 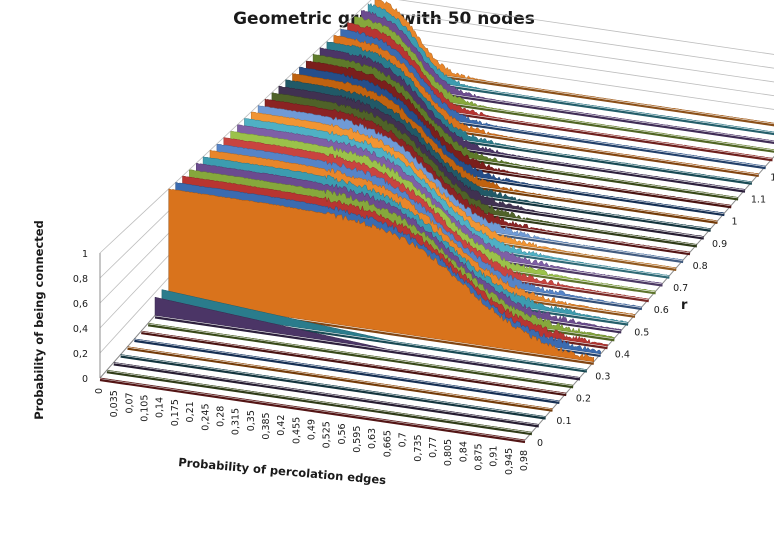 I want to click on x-tick-label: 0,35, so click(x=251, y=420).